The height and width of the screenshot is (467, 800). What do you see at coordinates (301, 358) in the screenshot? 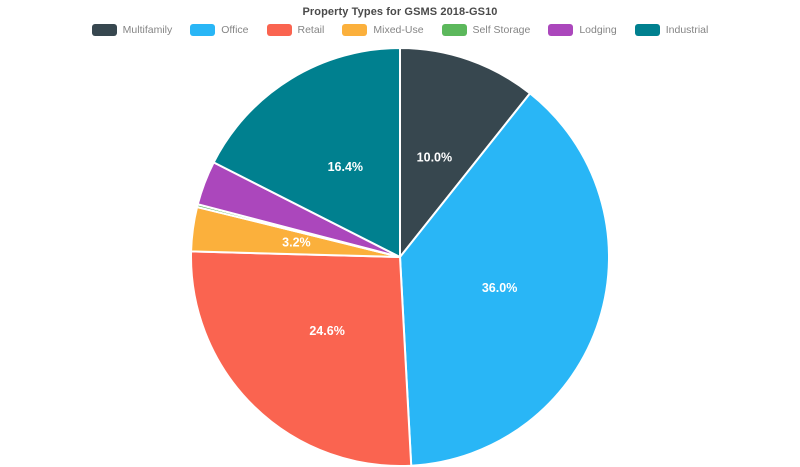
I see `pie-slice-retail` at bounding box center [301, 358].